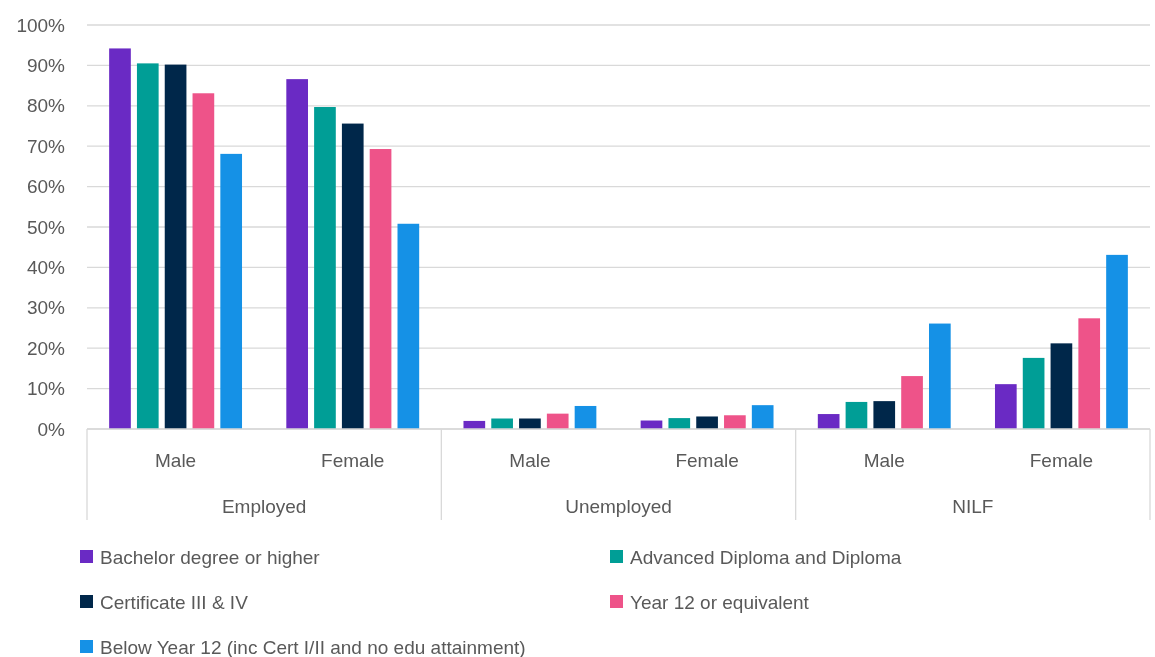  Describe the element at coordinates (46, 66) in the screenshot. I see `y-tick-label: 90%` at that location.